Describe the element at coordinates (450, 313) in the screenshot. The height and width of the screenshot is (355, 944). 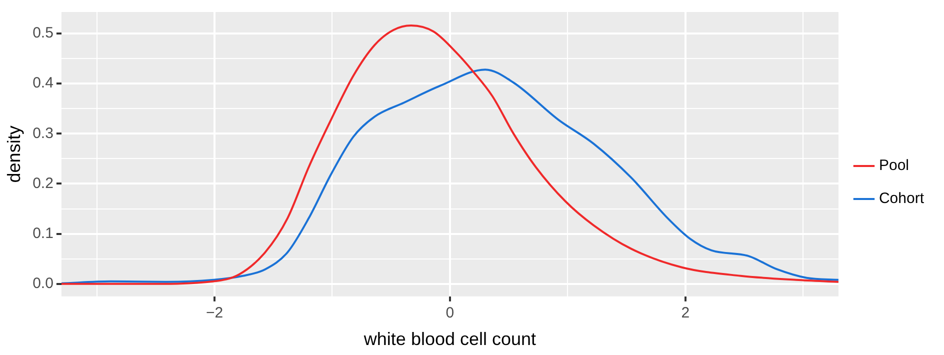
I see `x-tick-label: 0` at that location.